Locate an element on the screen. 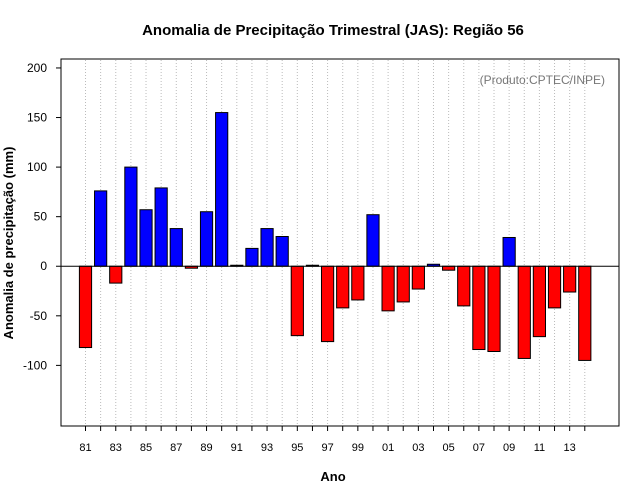  x-tick-label: 99 is located at coordinates (358, 448).